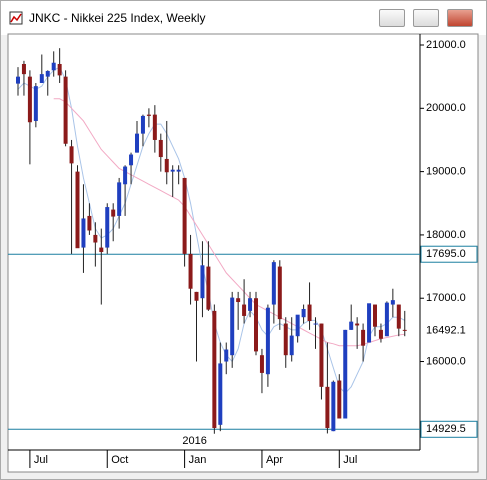  What do you see at coordinates (117, 18) in the screenshot?
I see `window-title: JNKC - Nikkei 225 Index, Weekly` at bounding box center [117, 18].